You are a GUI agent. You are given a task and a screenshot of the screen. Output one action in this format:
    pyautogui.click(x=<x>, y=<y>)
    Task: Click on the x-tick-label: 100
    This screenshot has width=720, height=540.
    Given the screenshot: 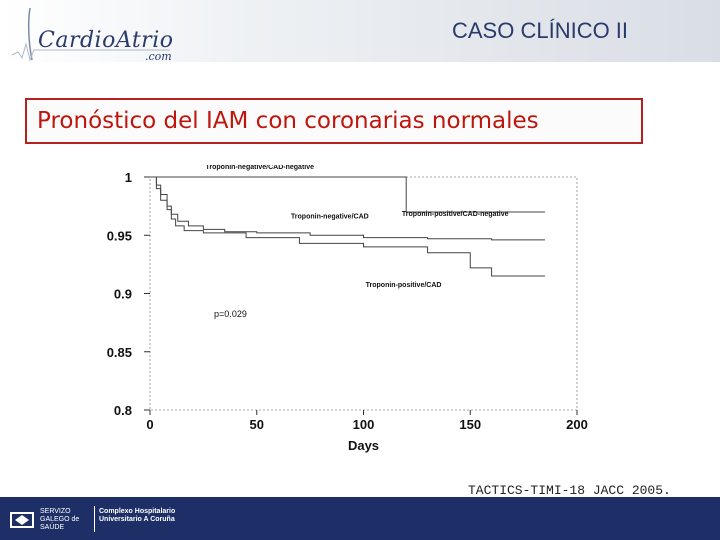 What is the action you would take?
    pyautogui.click(x=364, y=424)
    